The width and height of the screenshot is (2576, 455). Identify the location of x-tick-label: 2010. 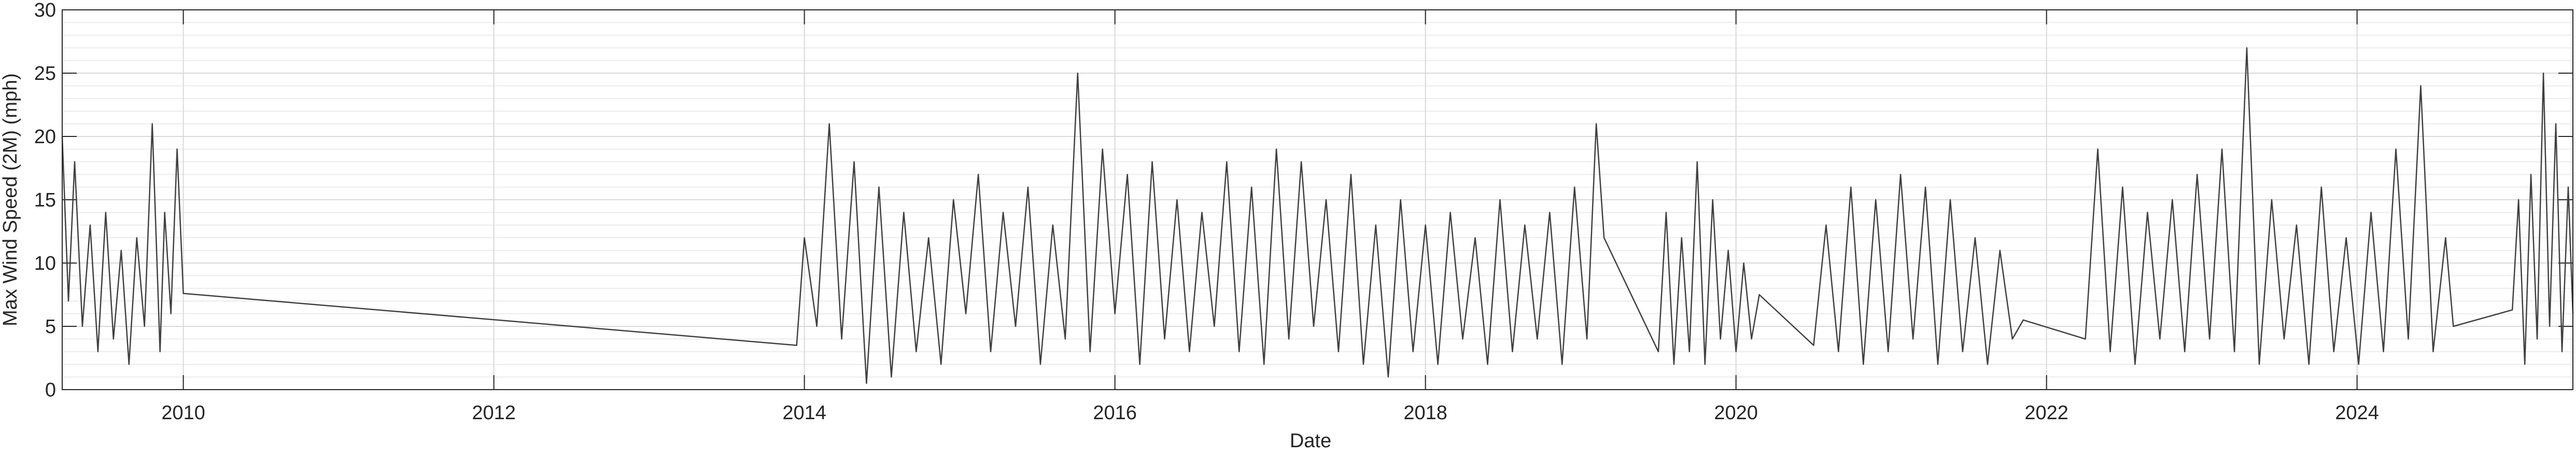
(183, 413).